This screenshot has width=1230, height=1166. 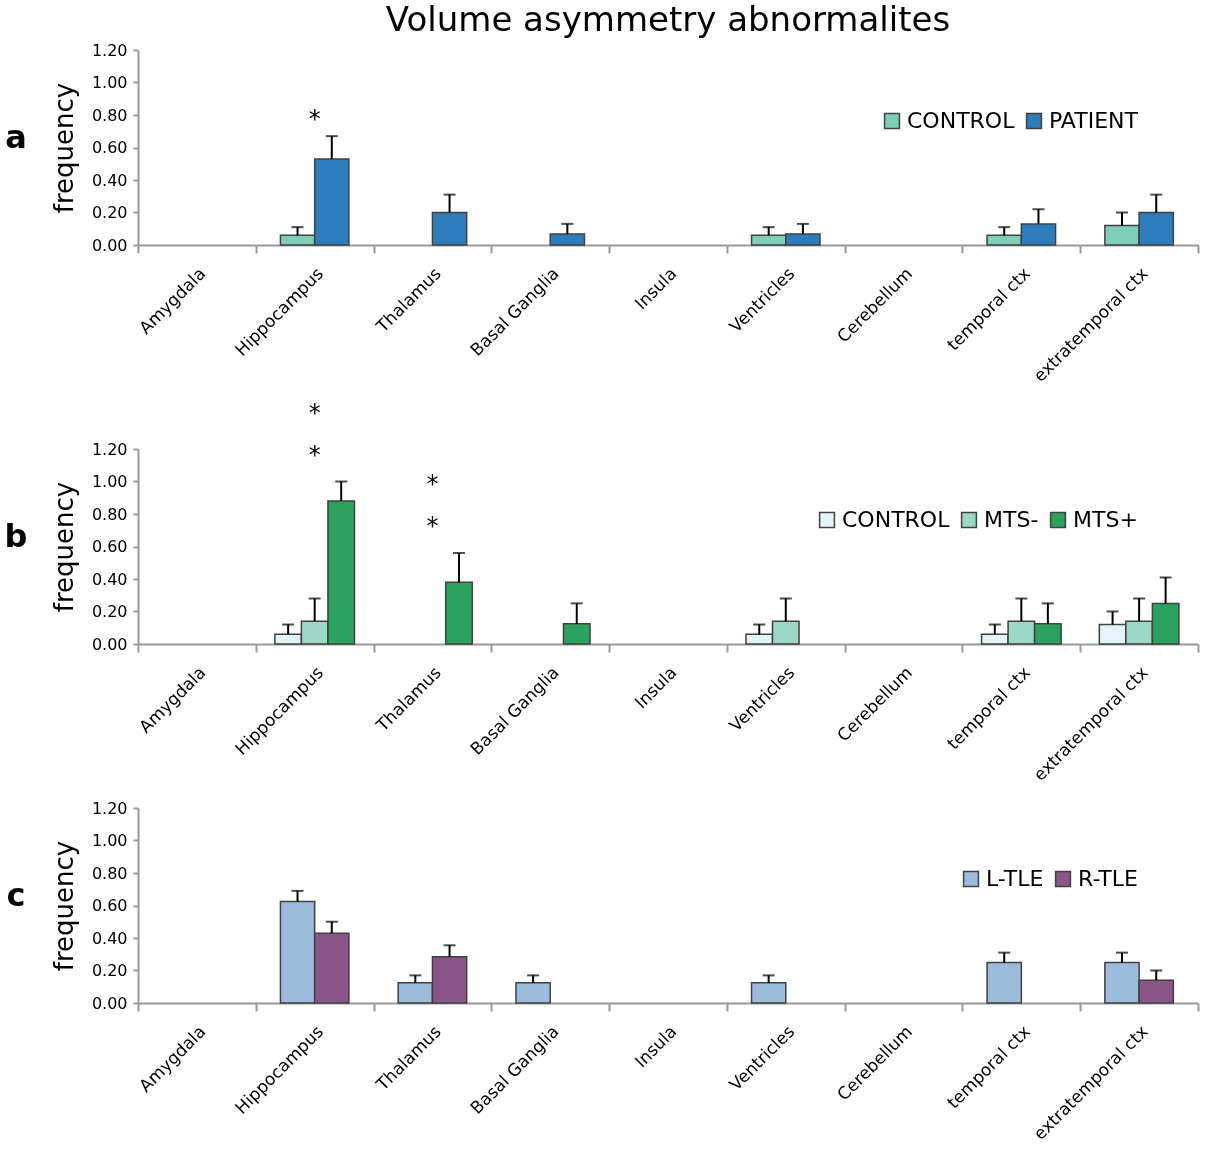 What do you see at coordinates (16, 136) in the screenshot?
I see `text: a` at bounding box center [16, 136].